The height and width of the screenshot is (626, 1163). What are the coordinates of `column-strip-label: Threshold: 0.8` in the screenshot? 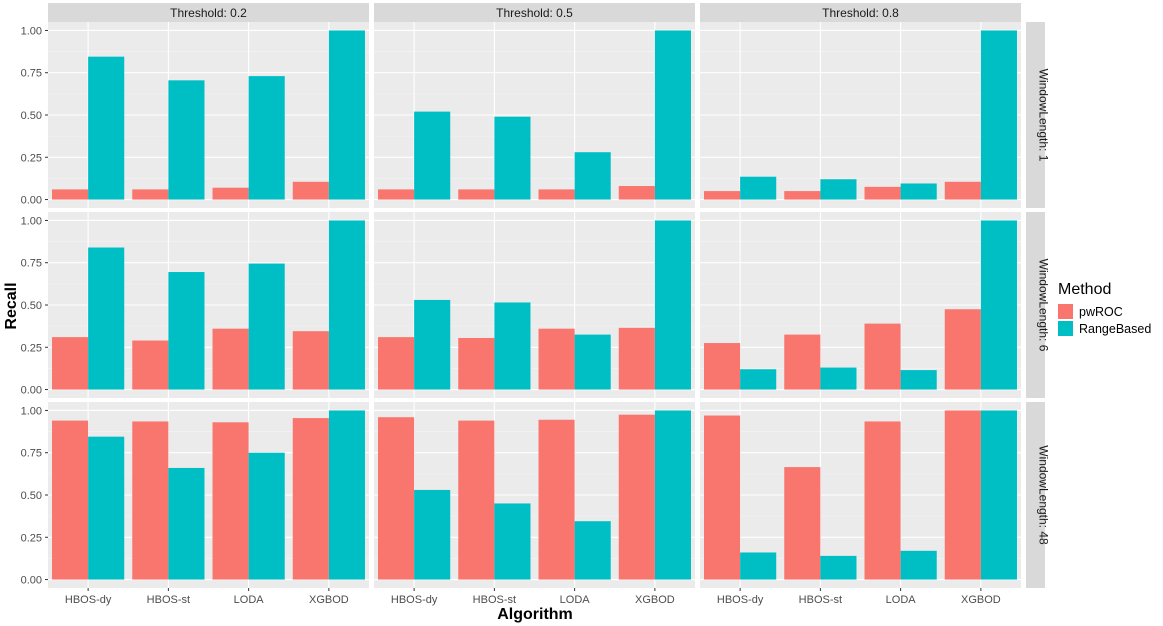 It's located at (860, 13).